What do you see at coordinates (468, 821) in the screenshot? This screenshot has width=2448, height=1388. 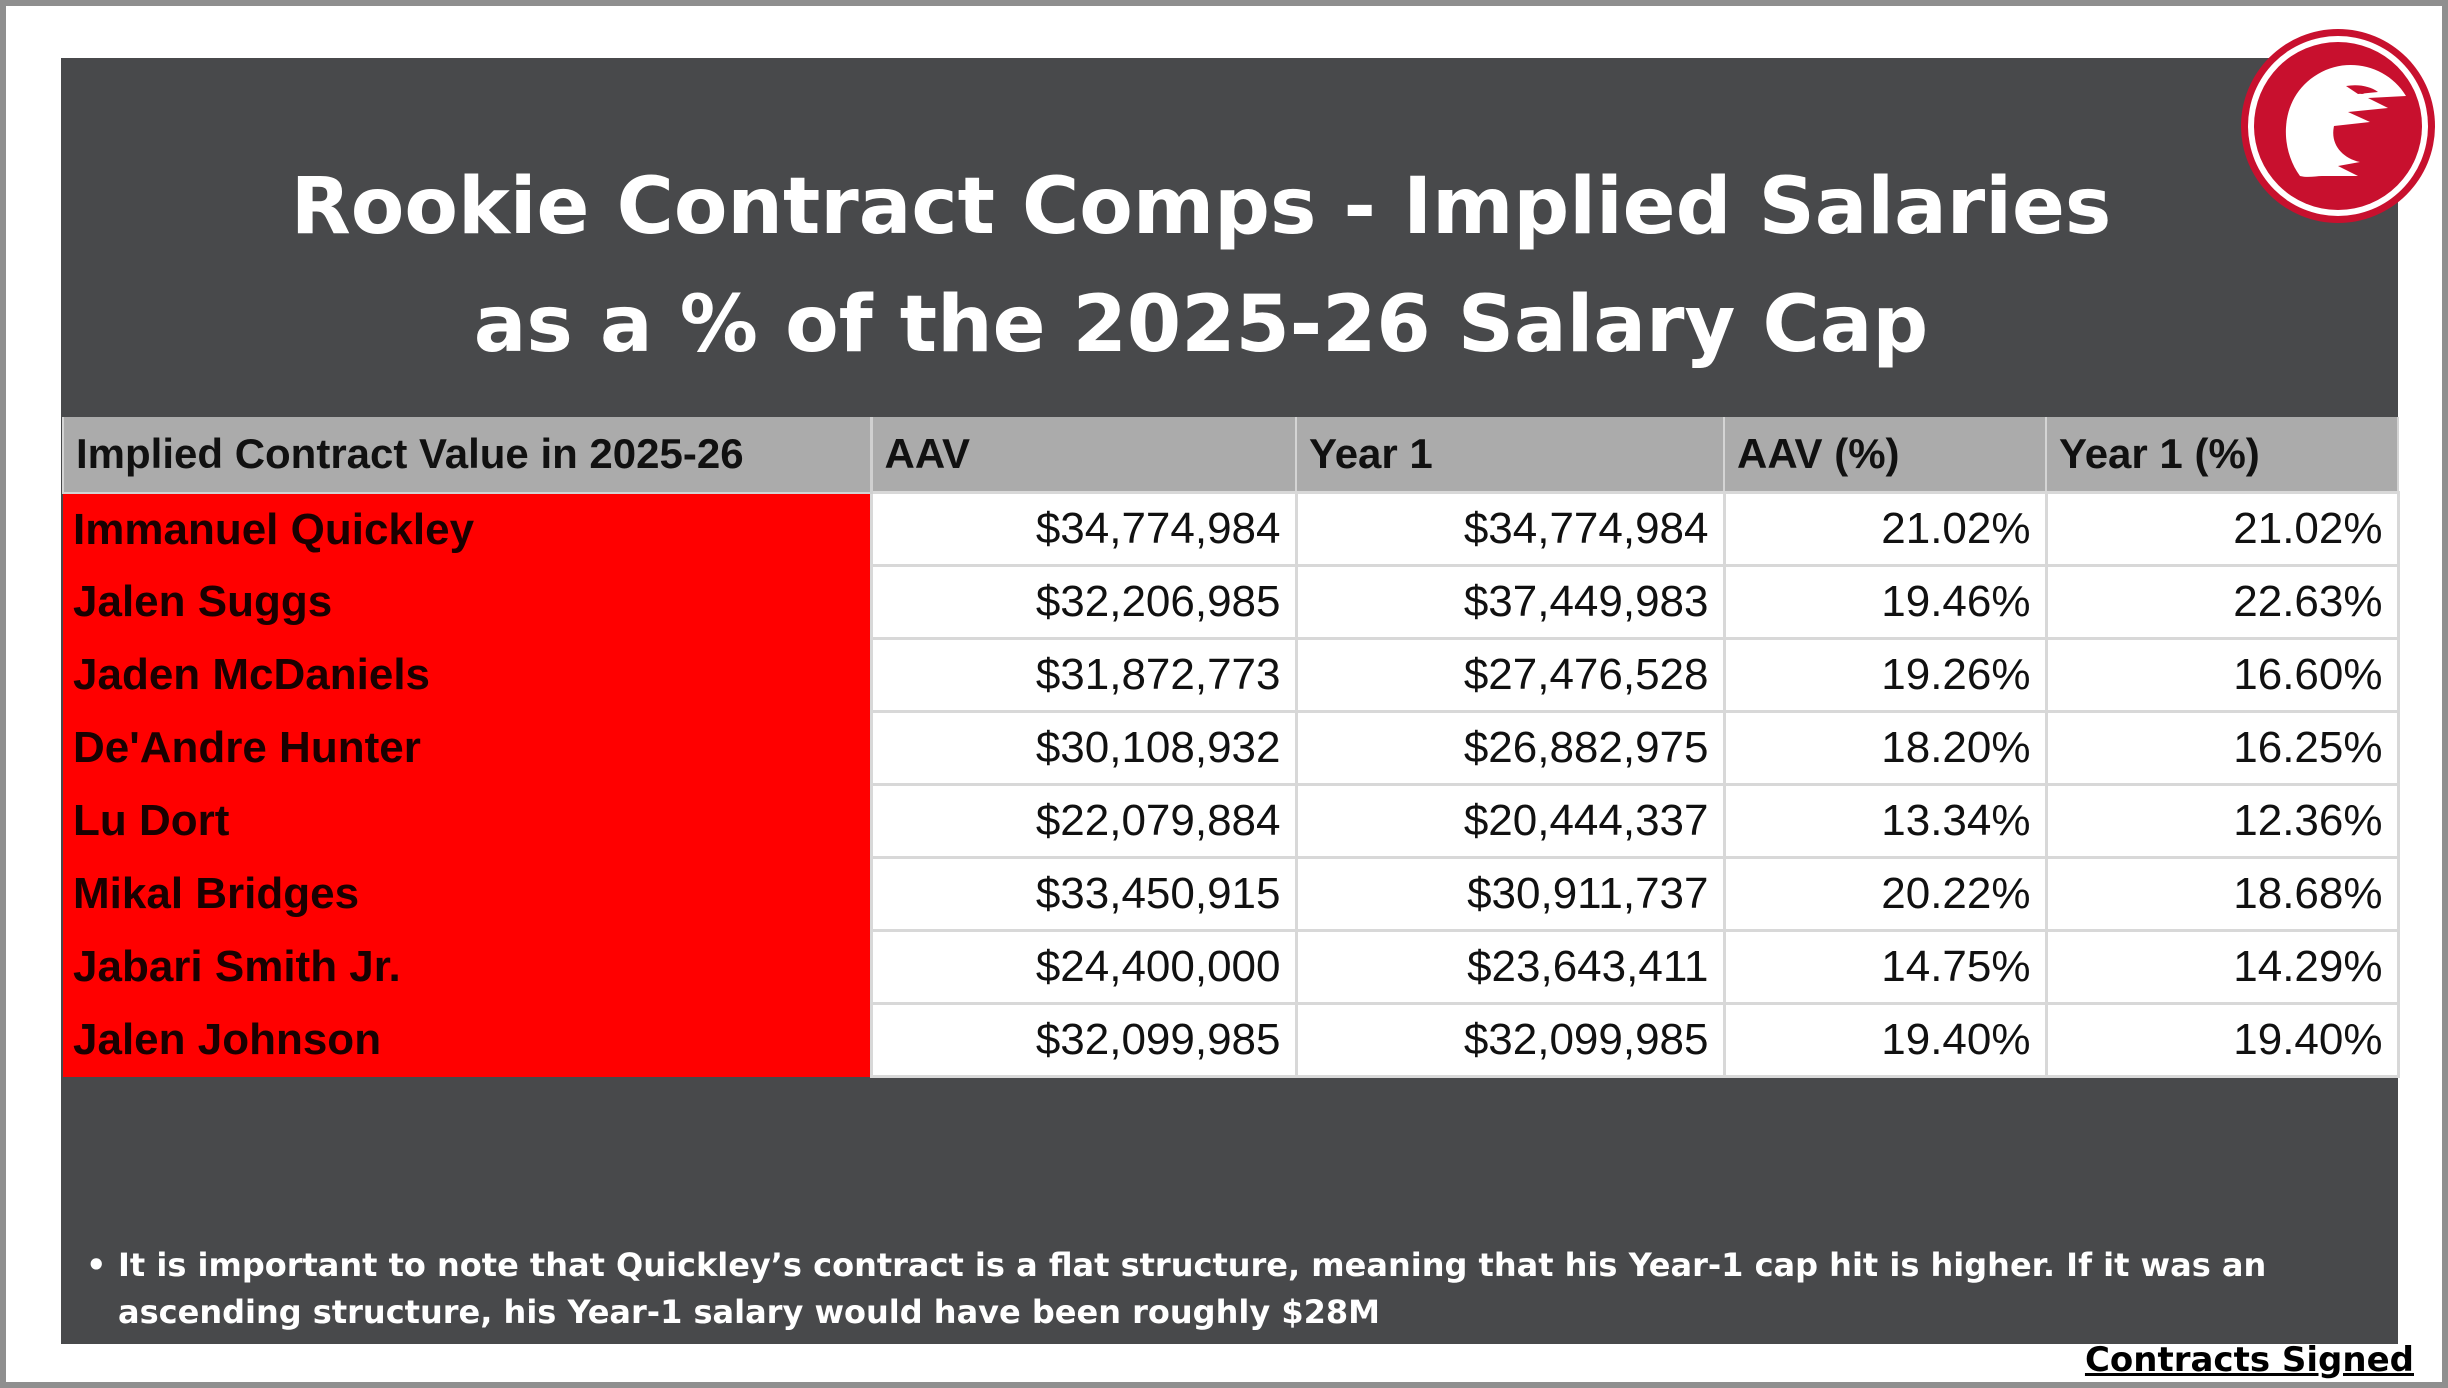 I see `player-name: Lu Dort` at bounding box center [468, 821].